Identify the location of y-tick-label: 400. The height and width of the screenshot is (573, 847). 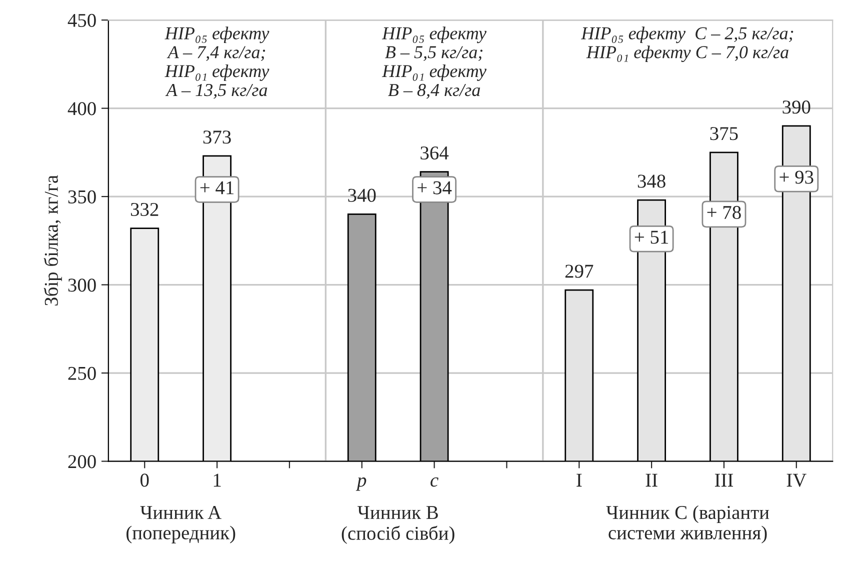
(82, 109).